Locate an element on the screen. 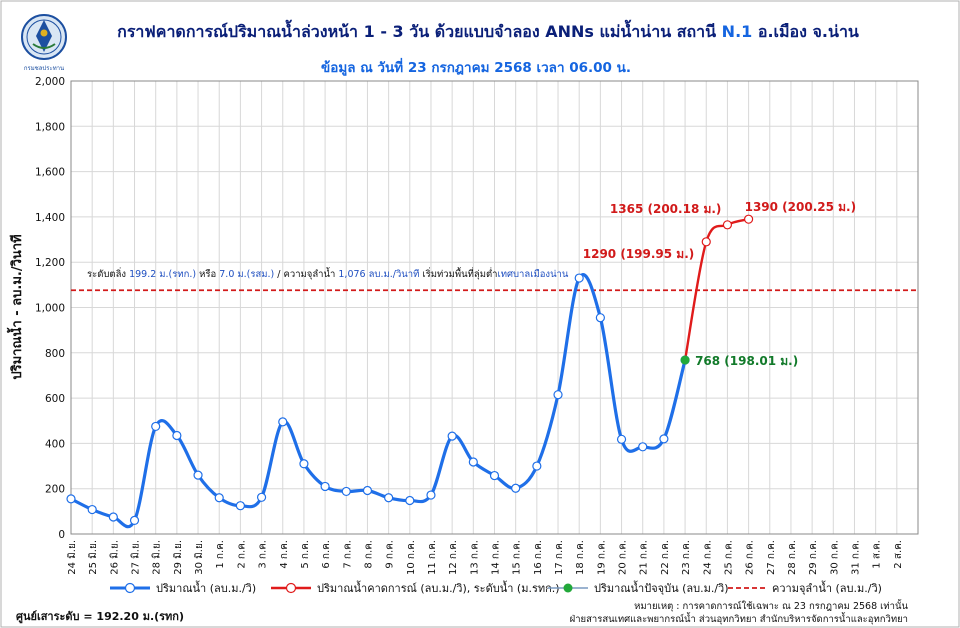  x-tick-label: 20 ก.ค. is located at coordinates (623, 557).